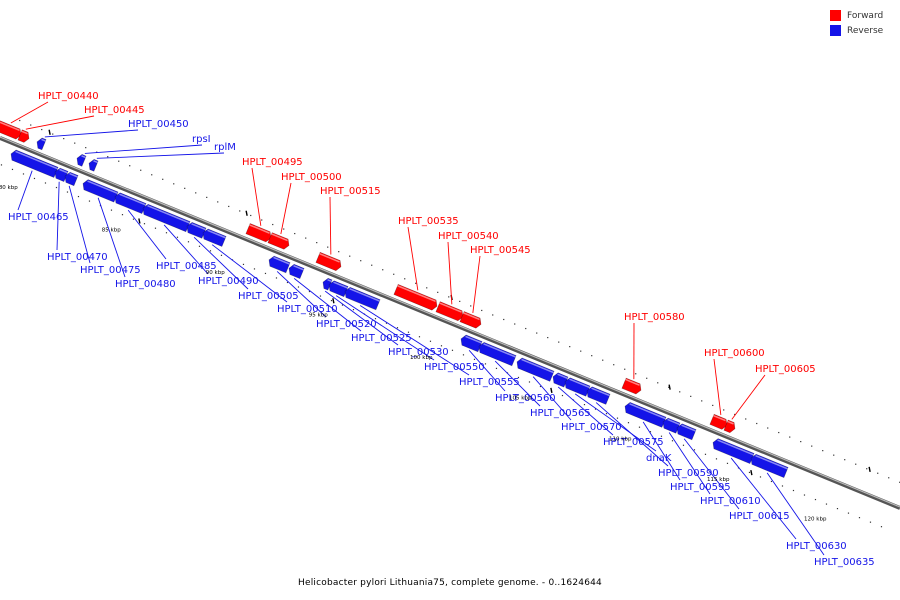  I want to click on scale-label: 80 kbp, so click(9, 188).